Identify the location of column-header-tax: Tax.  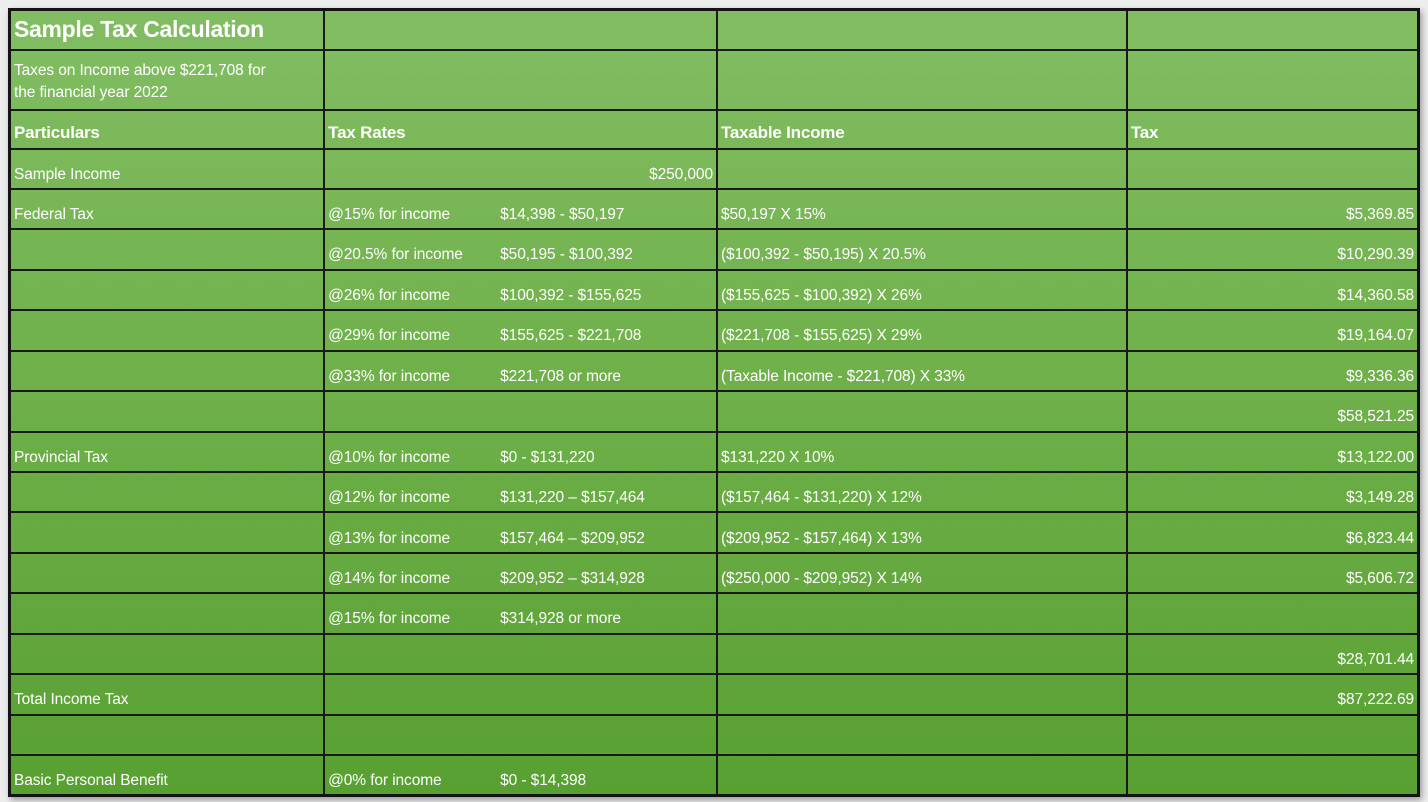
(1272, 129).